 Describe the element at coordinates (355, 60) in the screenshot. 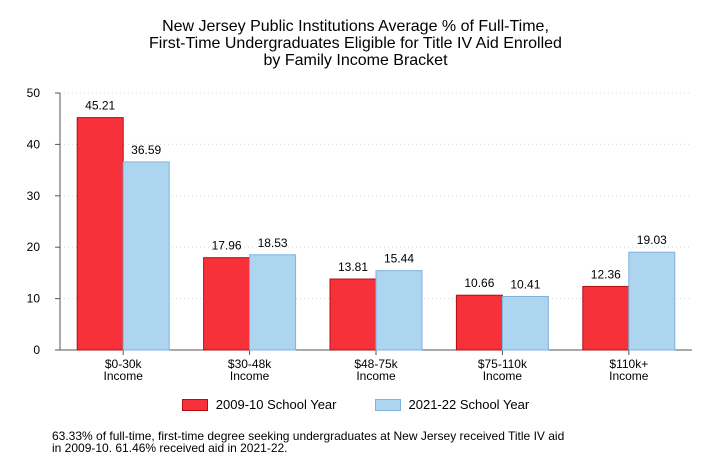

I see `chart-title-line-3: by Family Income Bracket` at that location.